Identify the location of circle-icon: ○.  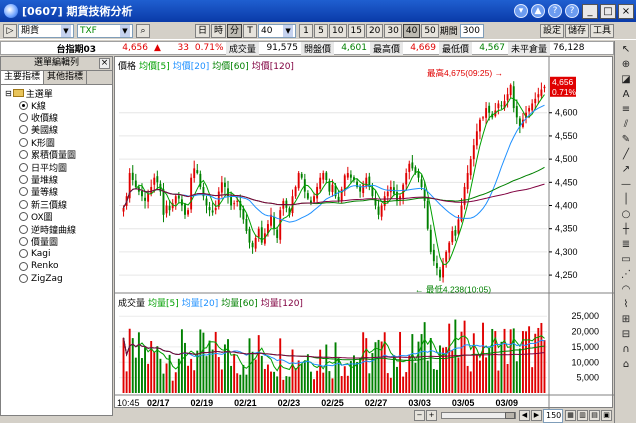
(626, 214).